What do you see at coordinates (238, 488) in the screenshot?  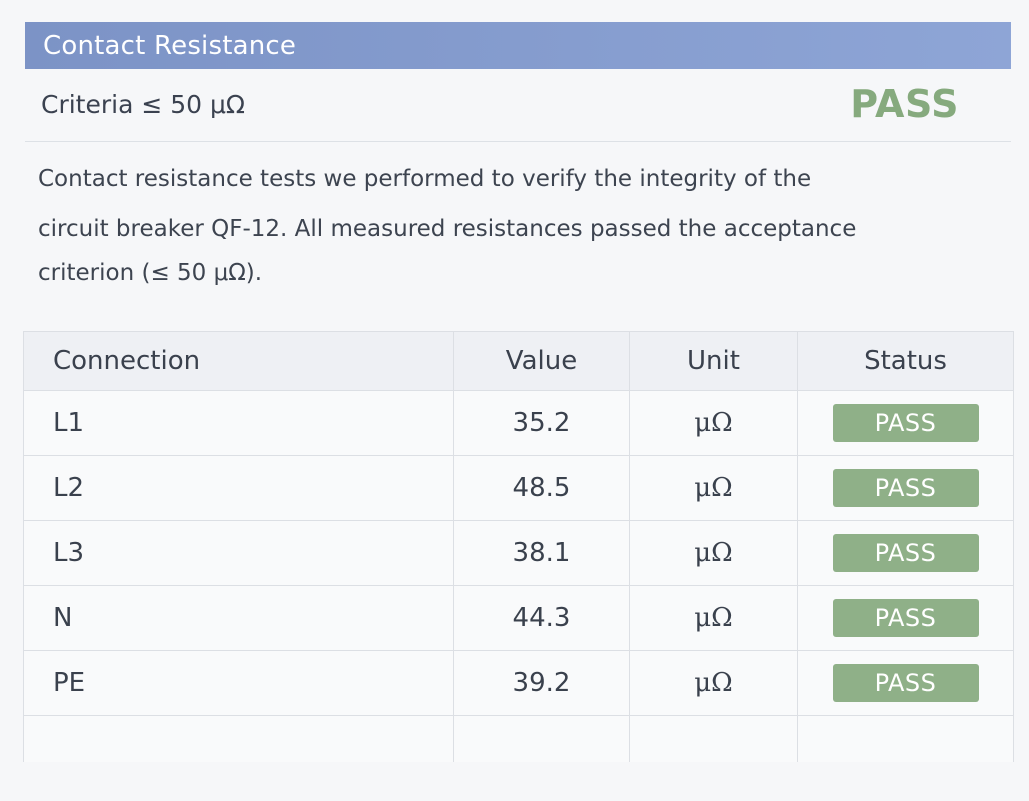 I see `connection-cell: L2` at bounding box center [238, 488].